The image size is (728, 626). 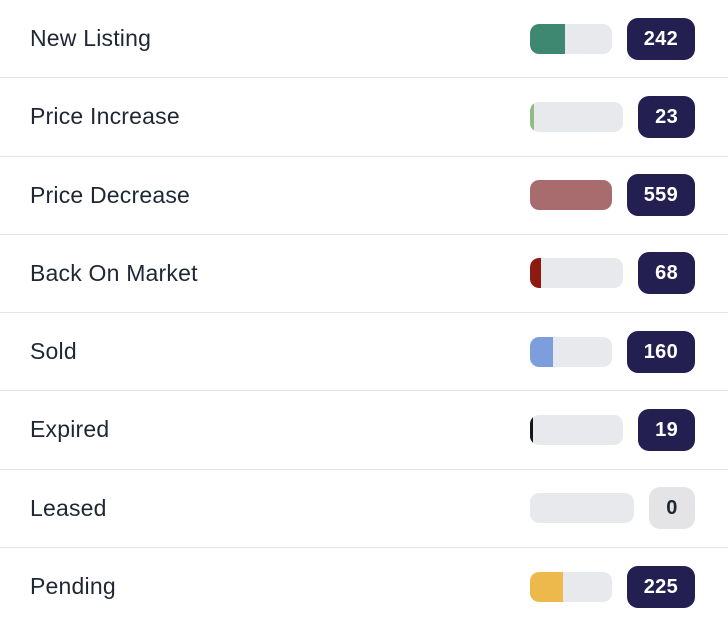 I want to click on stat-count-badge: 23, so click(x=666, y=116).